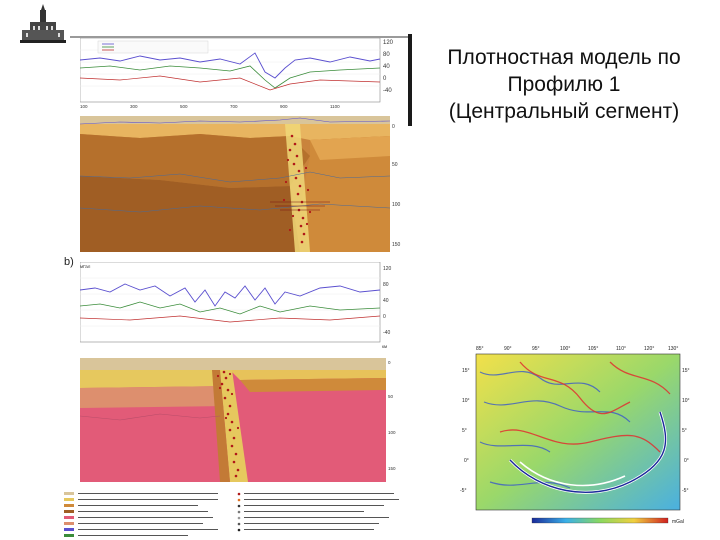  I want to click on header-rule, so click(239, 37).